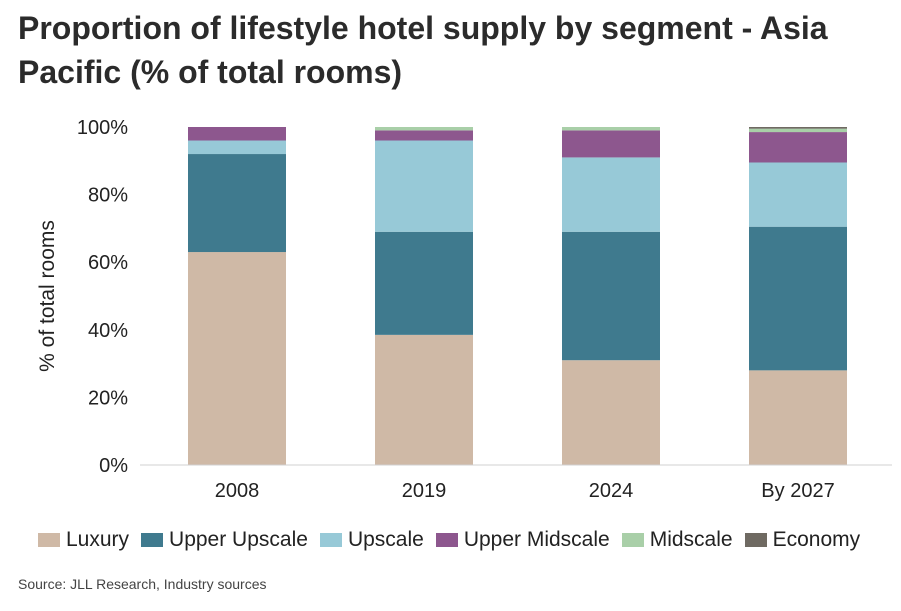 The width and height of the screenshot is (901, 611). Describe the element at coordinates (385, 539) in the screenshot. I see `legend-label: Upscale` at that location.